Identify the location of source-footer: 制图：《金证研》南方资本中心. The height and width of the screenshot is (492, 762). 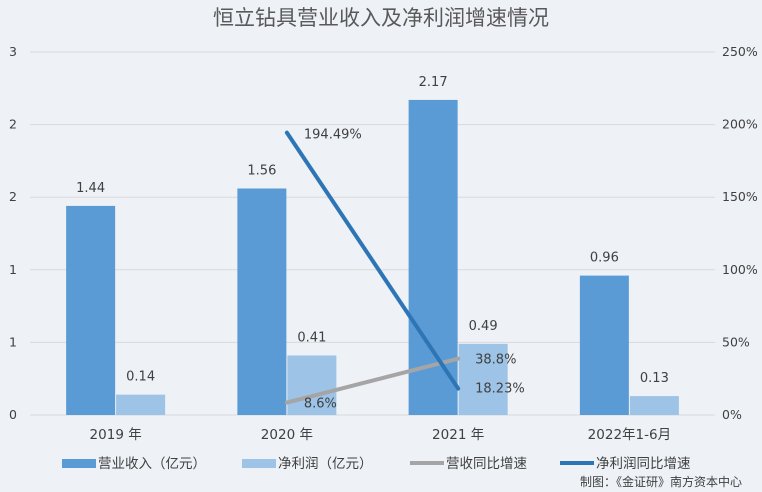
(661, 481).